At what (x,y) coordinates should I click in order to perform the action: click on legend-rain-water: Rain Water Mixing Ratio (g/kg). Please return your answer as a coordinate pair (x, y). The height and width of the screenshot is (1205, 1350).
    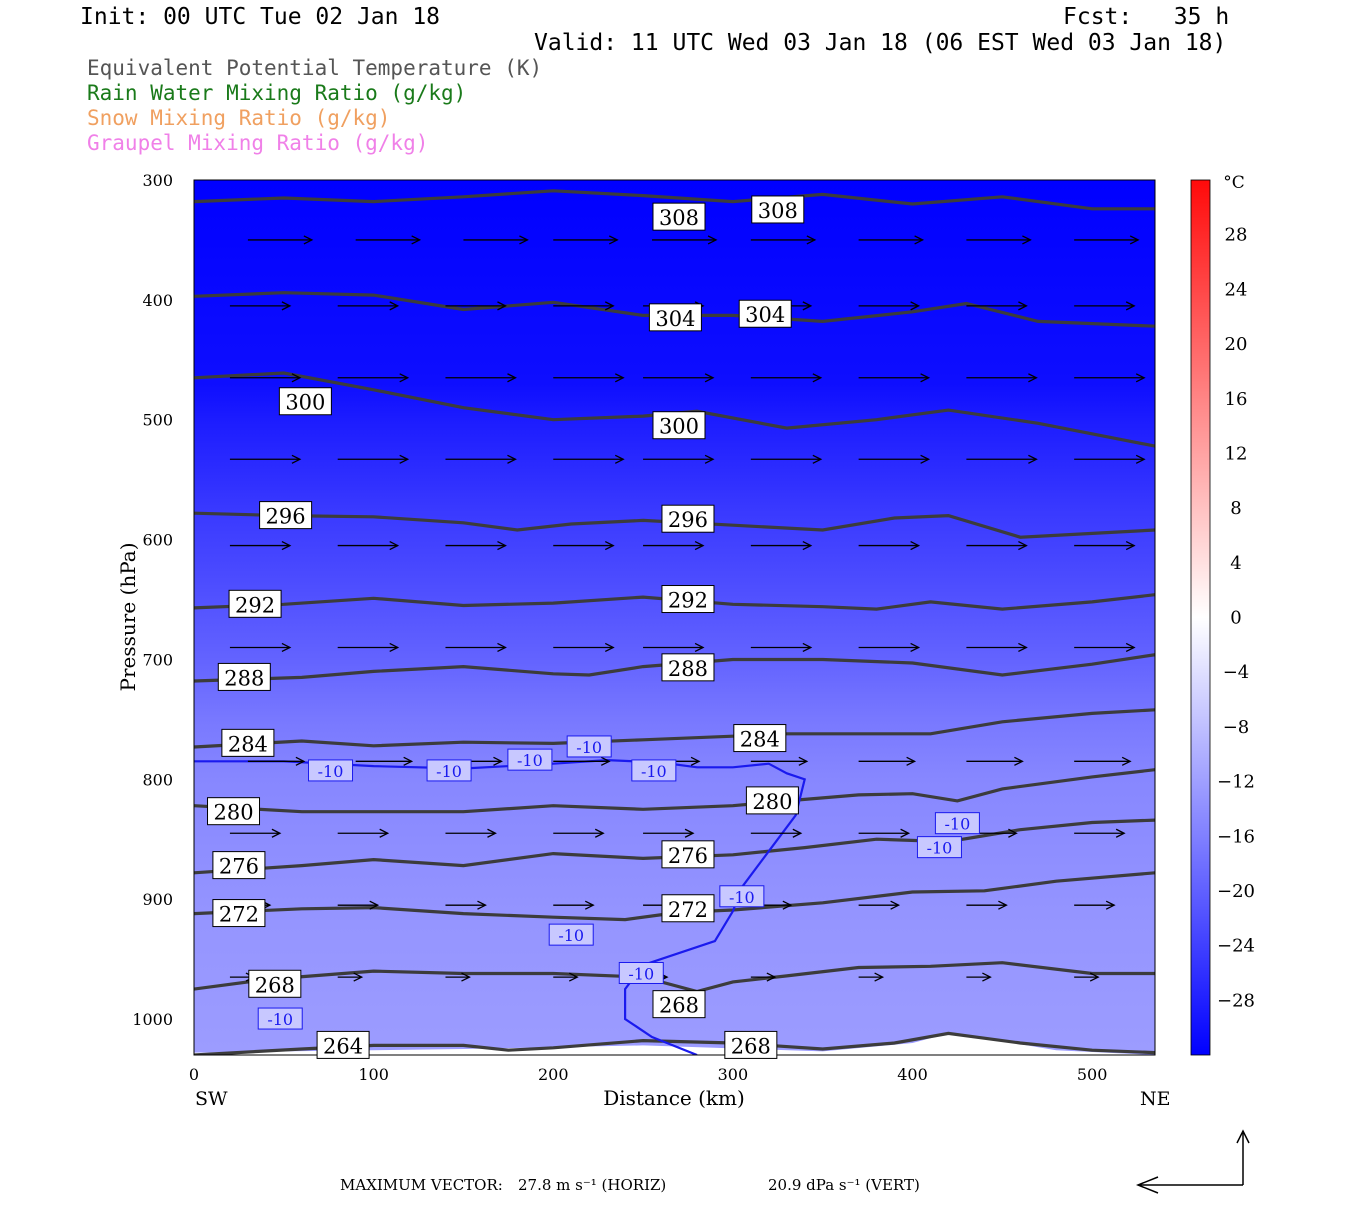
    Looking at the image, I should click on (277, 93).